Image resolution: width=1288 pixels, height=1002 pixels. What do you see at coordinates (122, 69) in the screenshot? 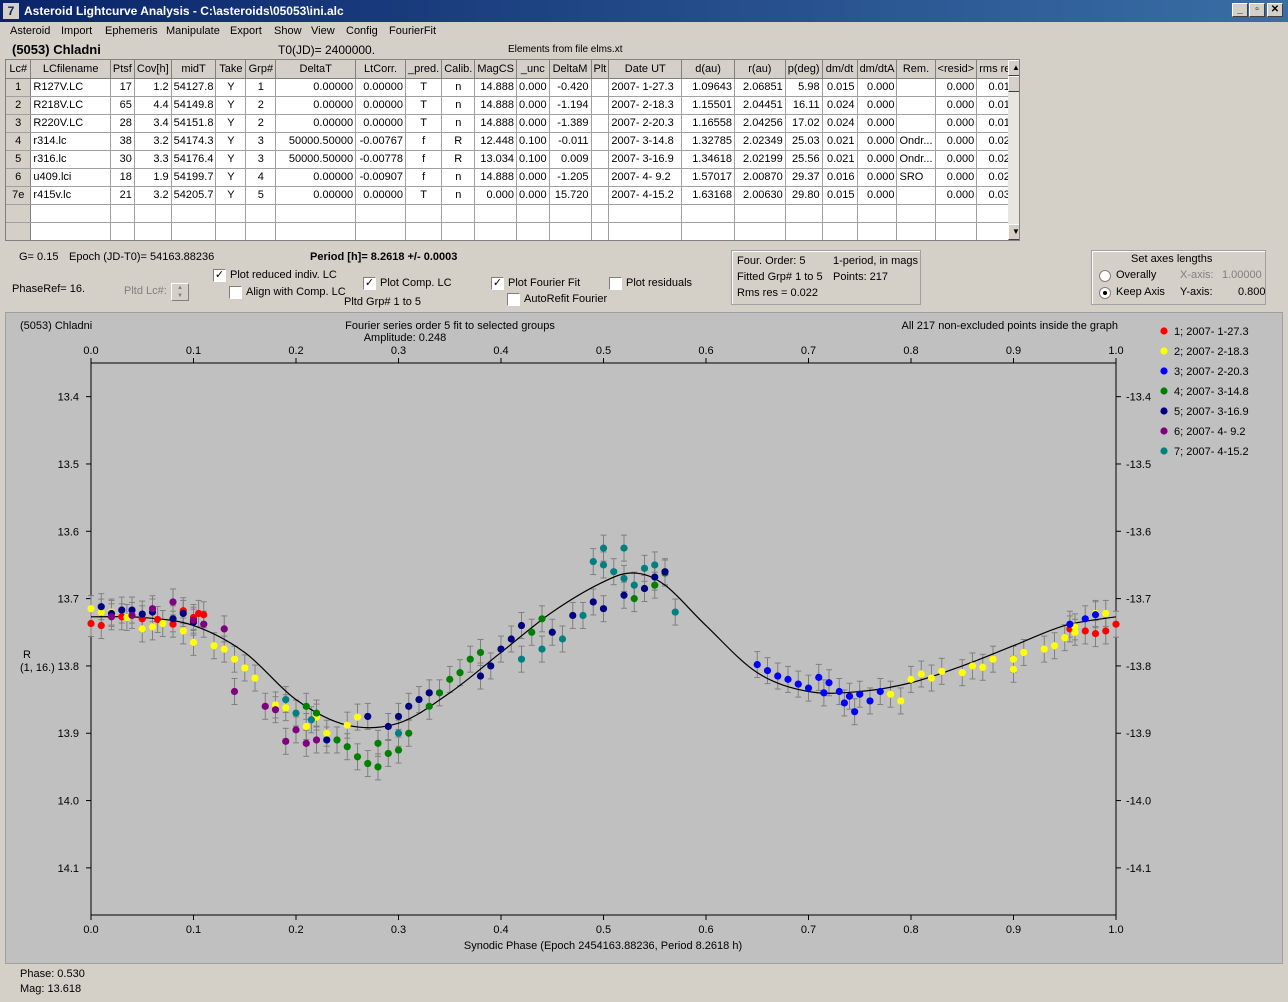
I see `column-header: Ptsf` at bounding box center [122, 69].